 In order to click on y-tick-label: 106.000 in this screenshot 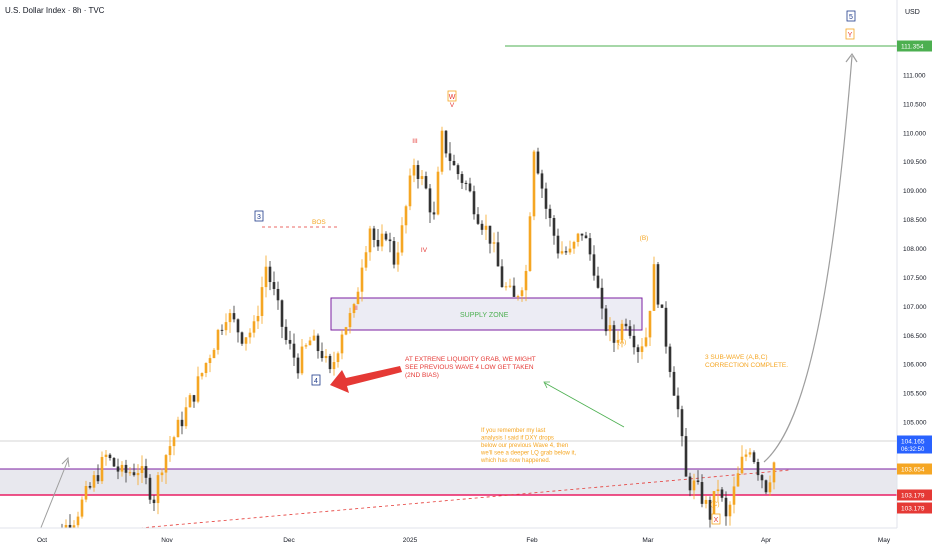, I will do `click(915, 365)`.